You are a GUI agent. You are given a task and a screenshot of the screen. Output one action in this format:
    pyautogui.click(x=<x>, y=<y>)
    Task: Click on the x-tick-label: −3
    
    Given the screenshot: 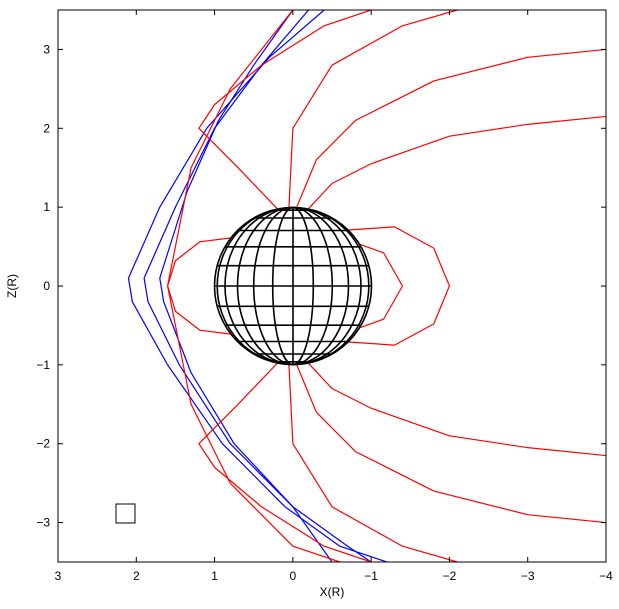 What is the action you would take?
    pyautogui.click(x=528, y=576)
    